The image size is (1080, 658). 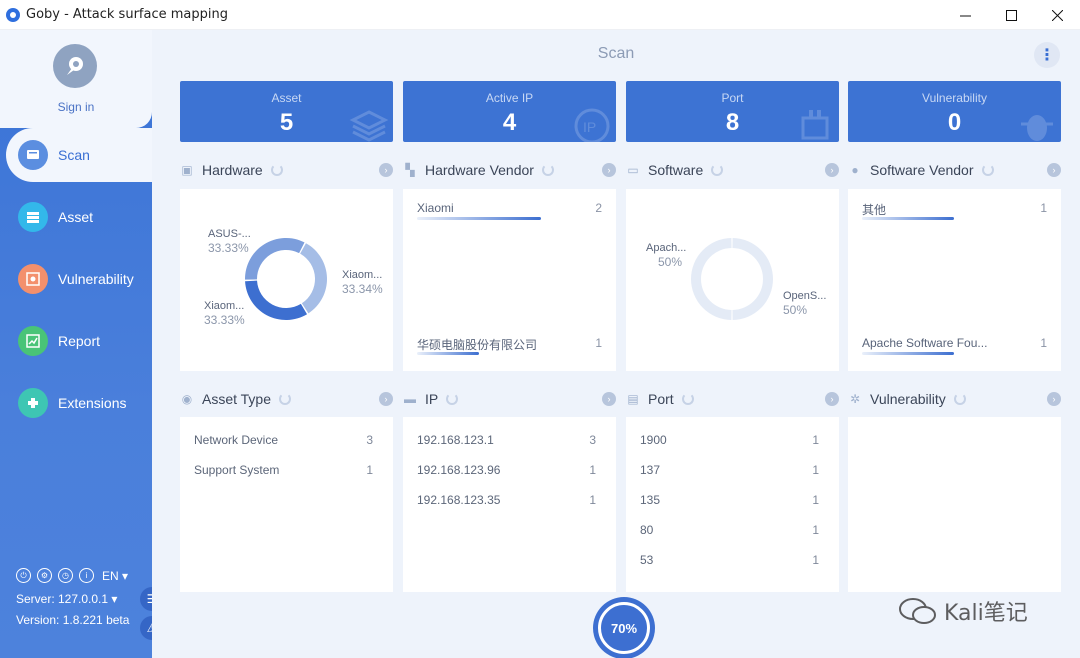 I want to click on list-item: 192.168.123.1 3, so click(x=506, y=440).